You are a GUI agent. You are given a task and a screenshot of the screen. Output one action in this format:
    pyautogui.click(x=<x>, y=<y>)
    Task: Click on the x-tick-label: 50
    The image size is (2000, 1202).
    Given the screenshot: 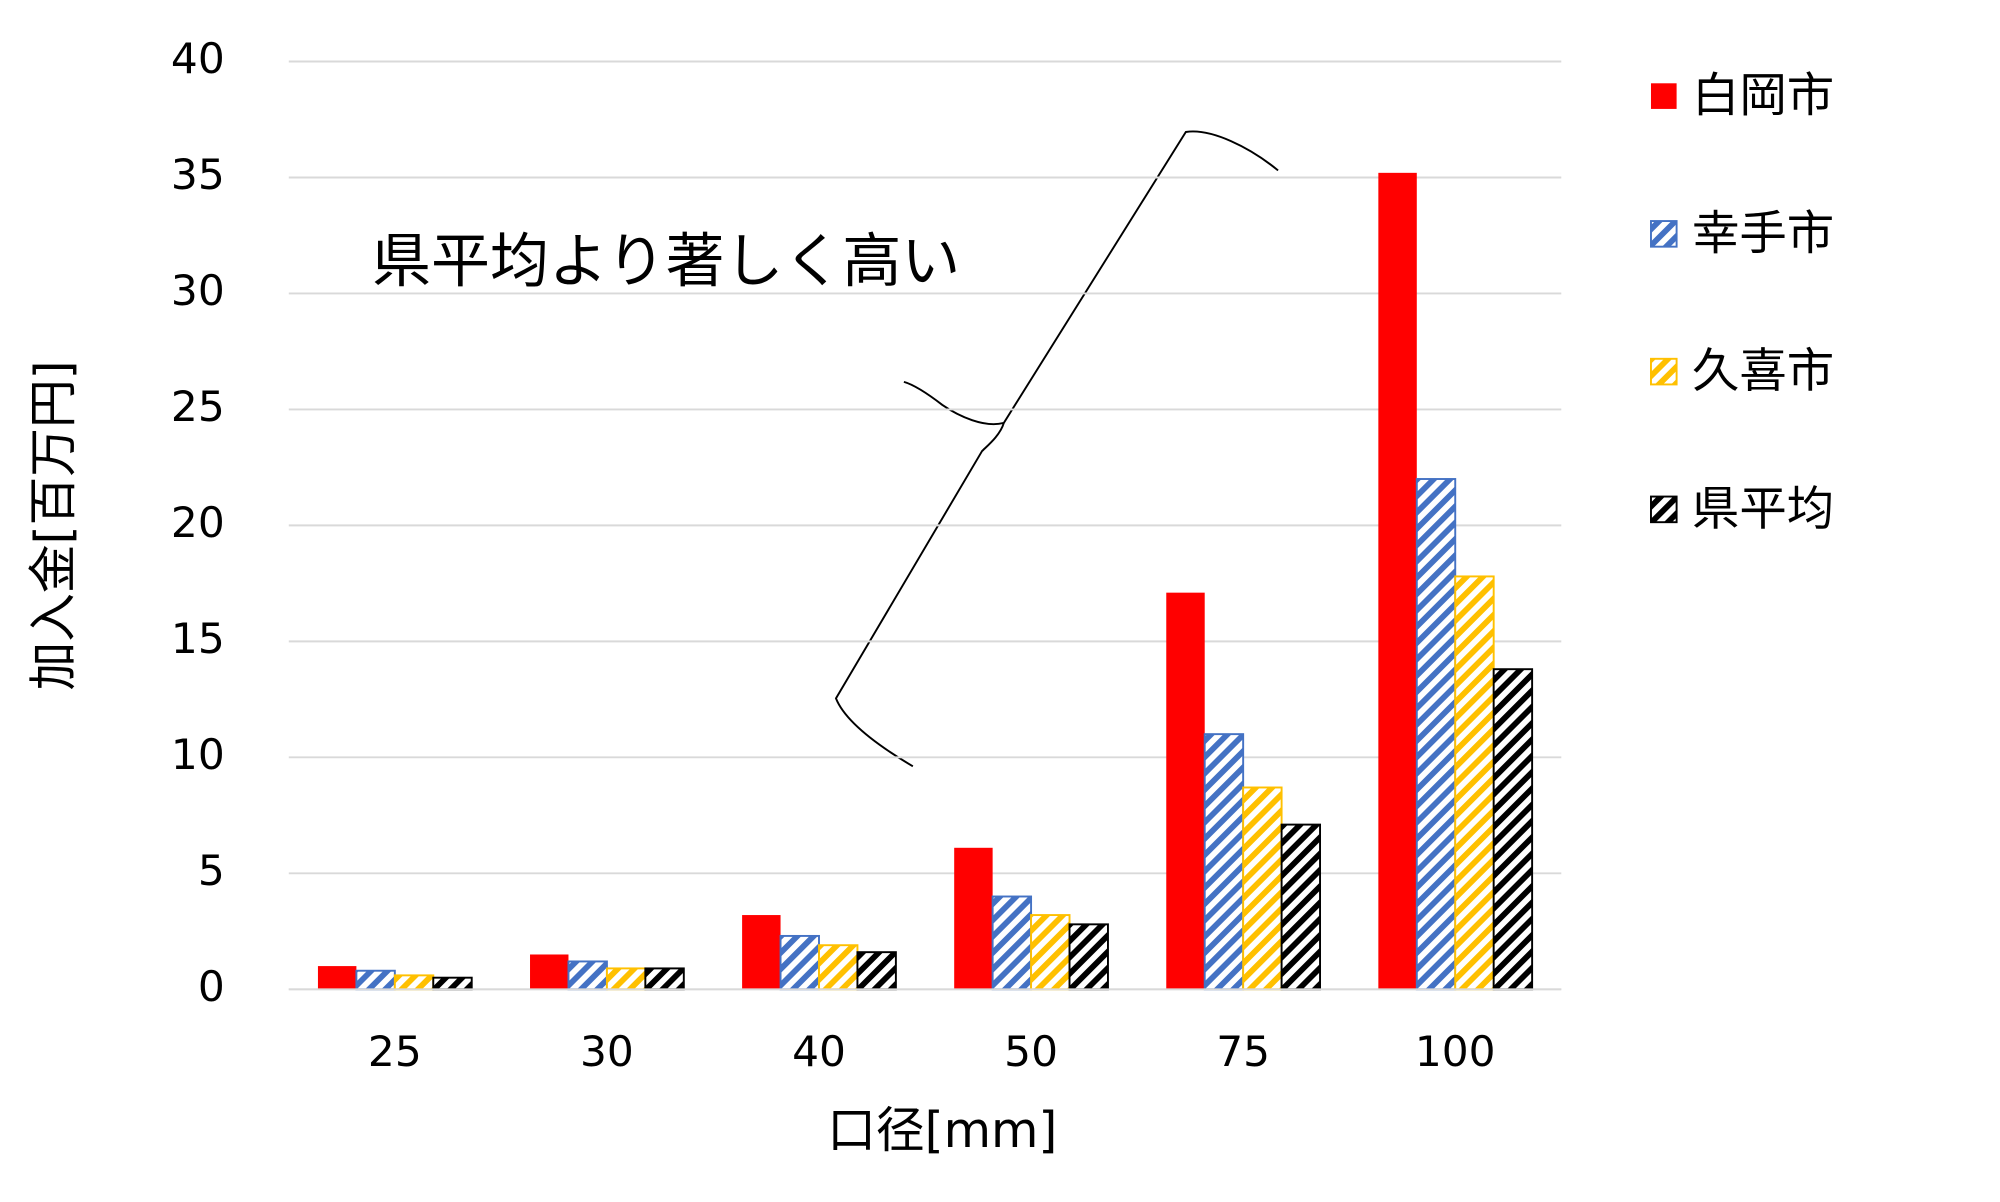 What is the action you would take?
    pyautogui.click(x=1031, y=1051)
    